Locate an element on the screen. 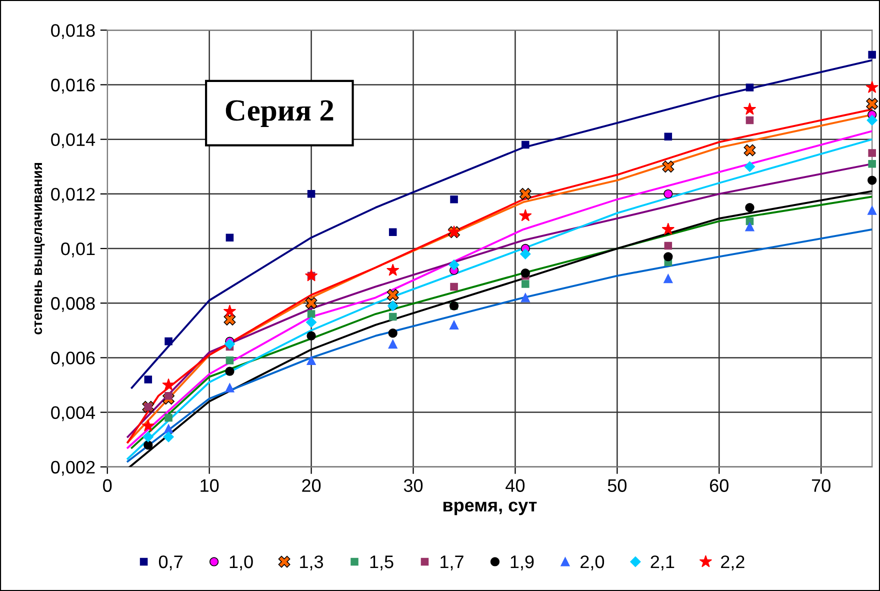 Image resolution: width=880 pixels, height=591 pixels. x-tick-label: 60 is located at coordinates (719, 485).